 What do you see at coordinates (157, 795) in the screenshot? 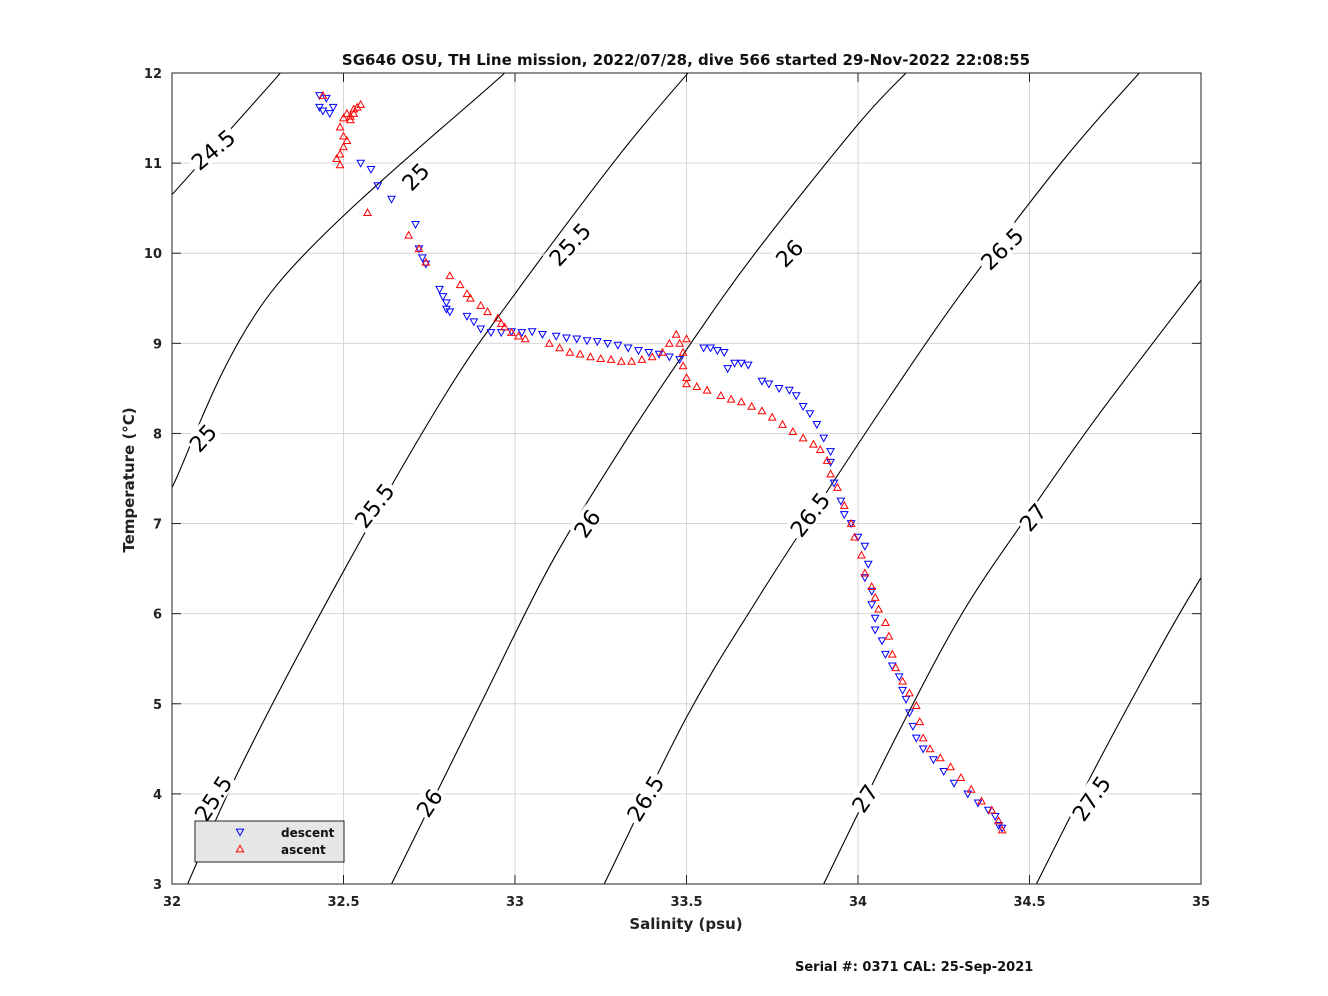
I see `y-tick-label: 4` at bounding box center [157, 795].